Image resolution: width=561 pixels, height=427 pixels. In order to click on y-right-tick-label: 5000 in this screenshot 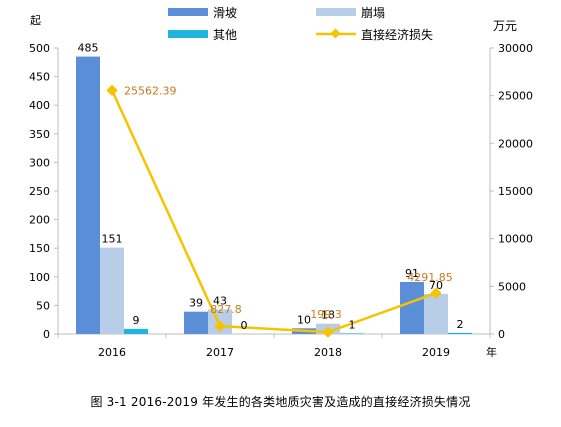, I will do `click(512, 286)`.